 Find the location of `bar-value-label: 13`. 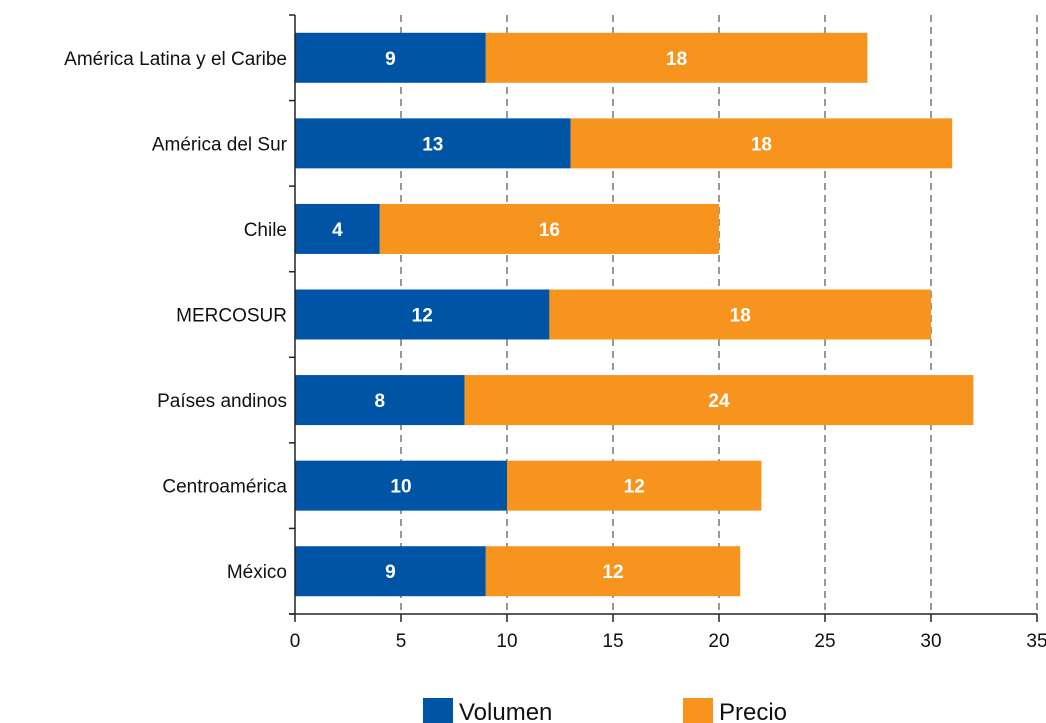

bar-value-label: 13 is located at coordinates (432, 144).